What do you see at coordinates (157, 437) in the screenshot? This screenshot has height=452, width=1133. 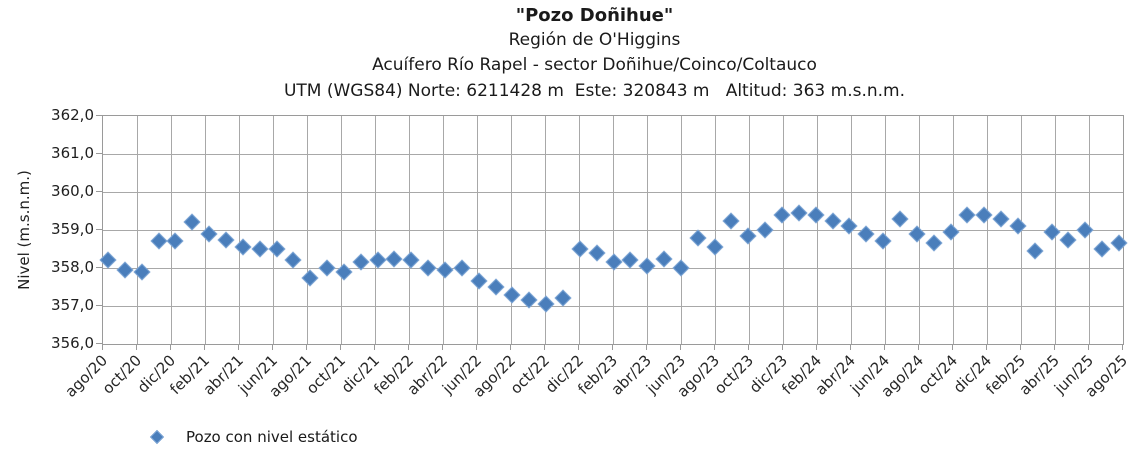 I see `diamond-icon` at bounding box center [157, 437].